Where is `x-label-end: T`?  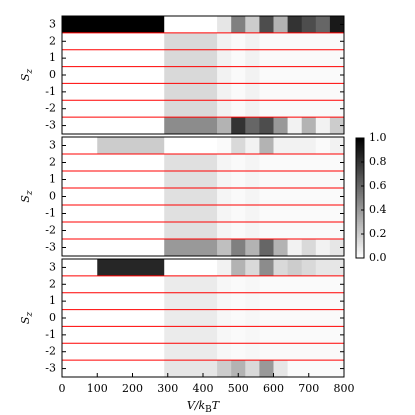
x-label-end: T is located at coordinates (216, 405).